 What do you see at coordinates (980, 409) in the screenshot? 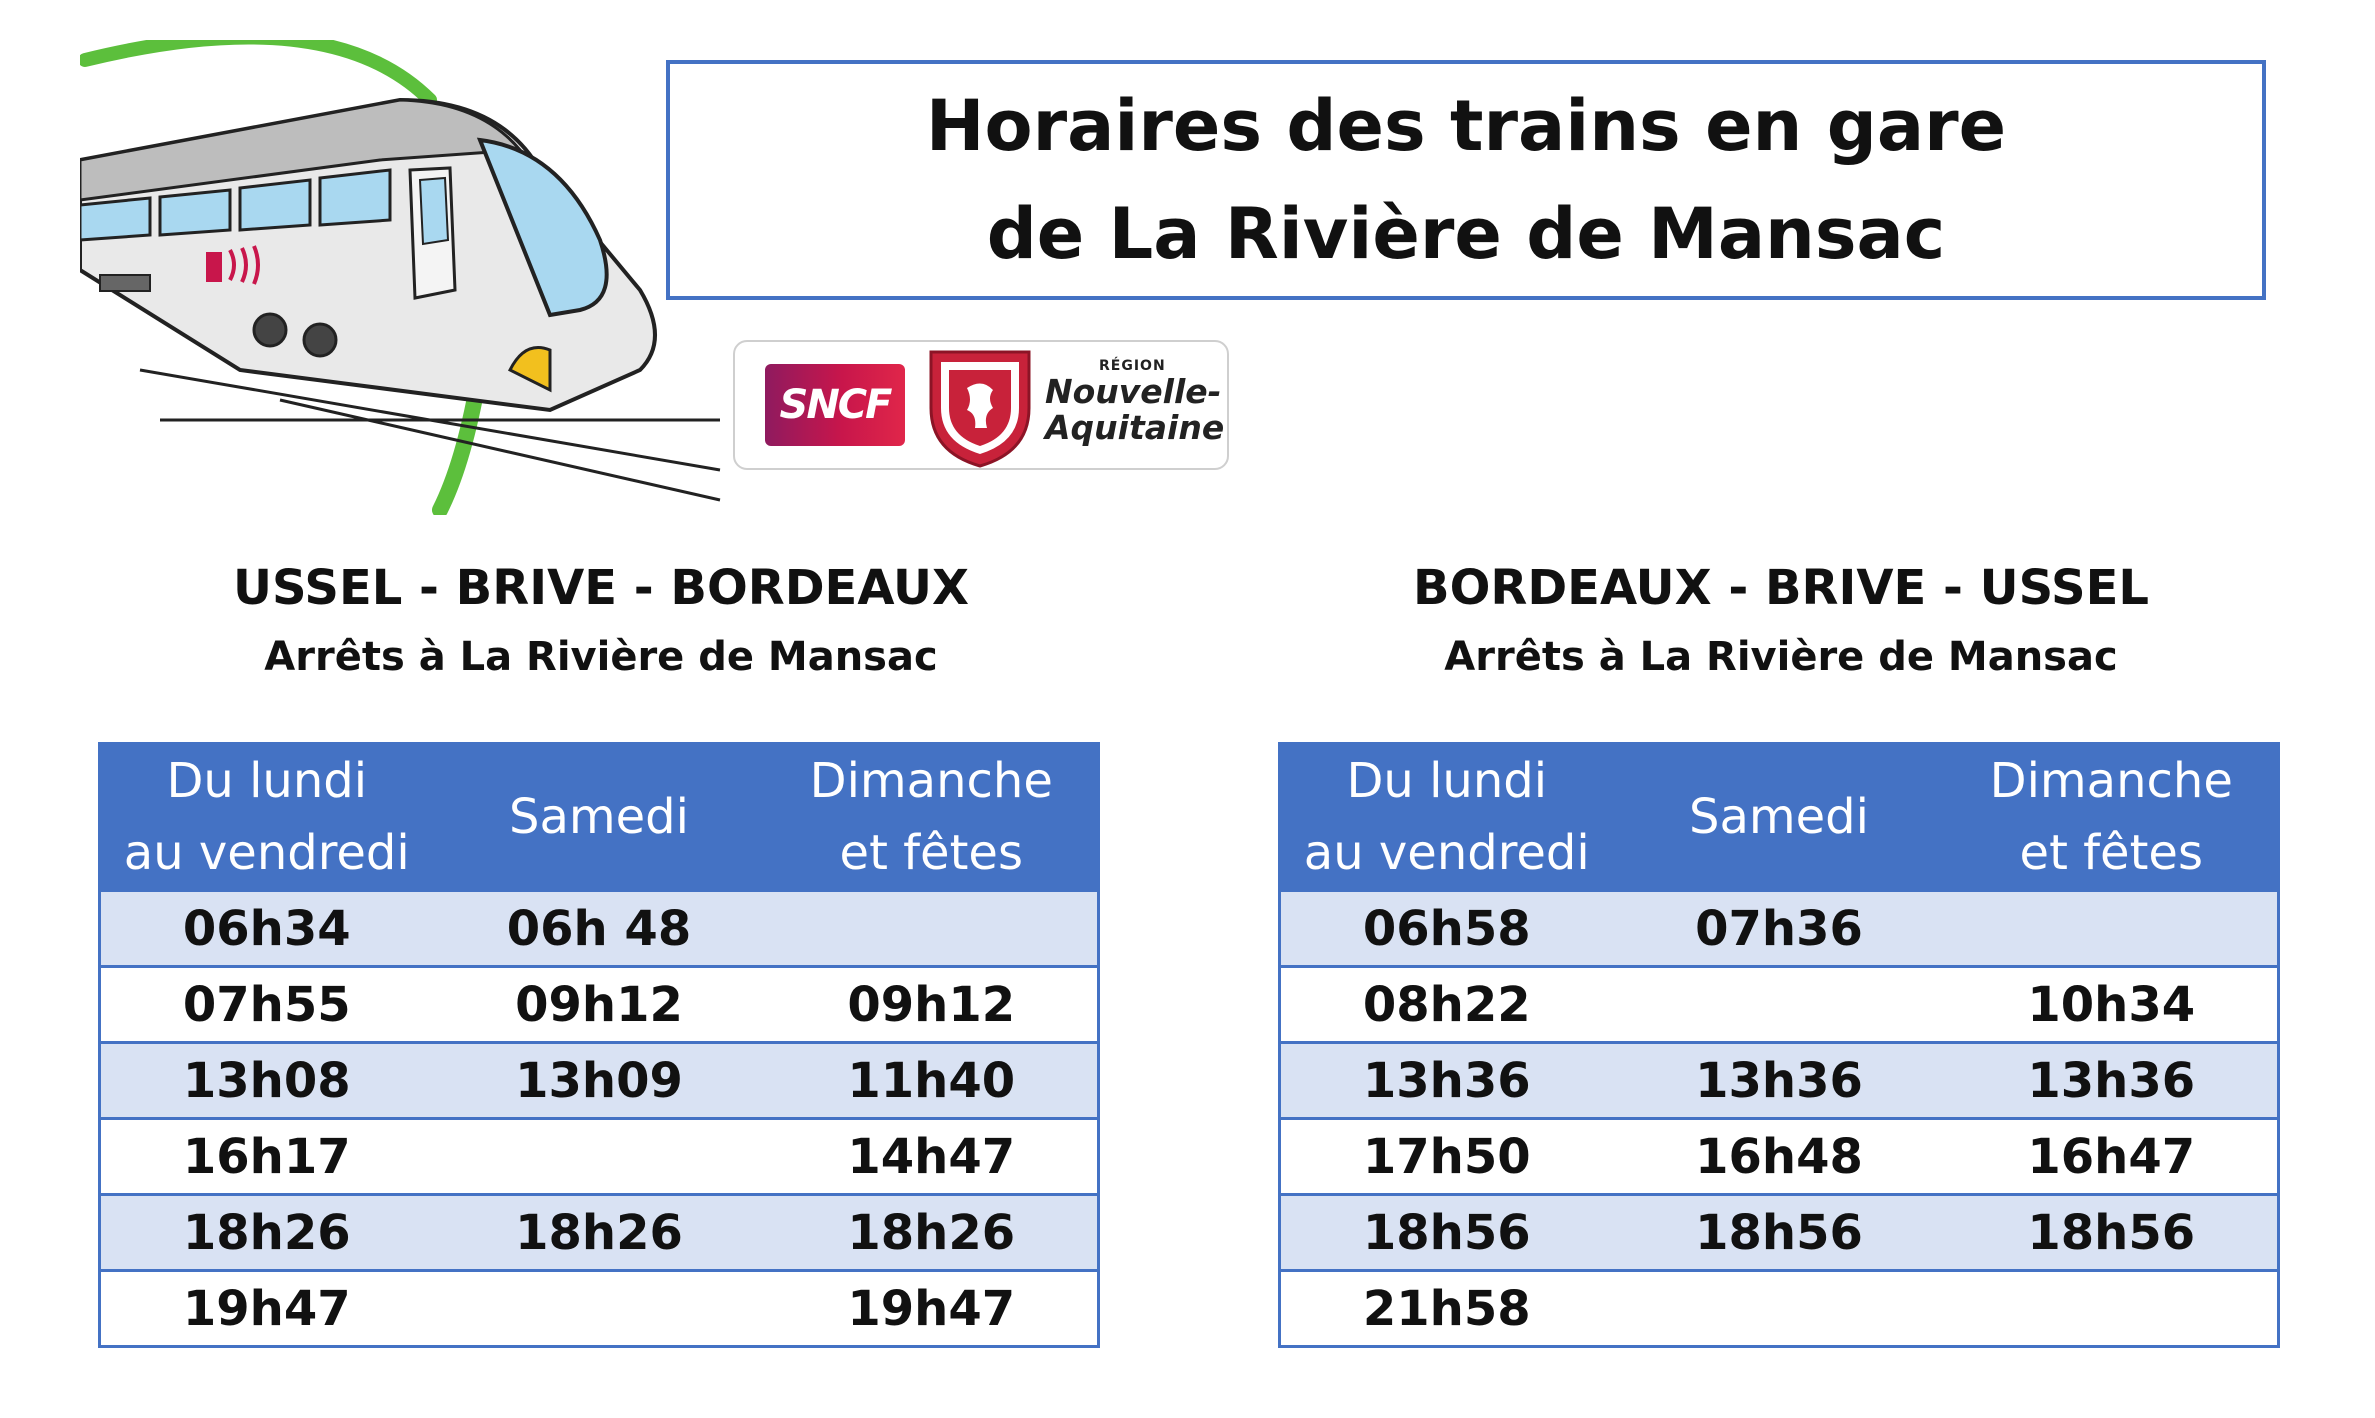
I see `lion-shield-icon` at bounding box center [980, 409].